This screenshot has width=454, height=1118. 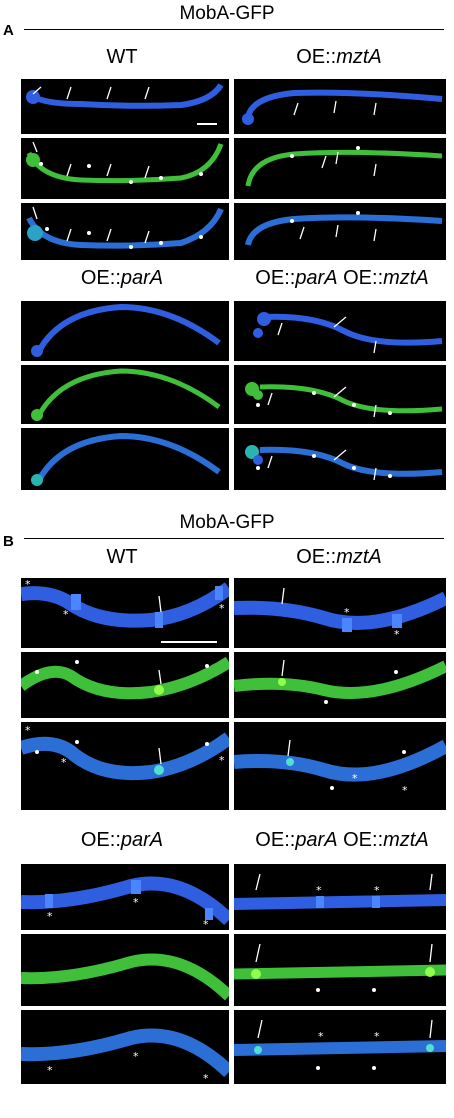 I want to click on panel-a-mzta-green, so click(x=340, y=168).